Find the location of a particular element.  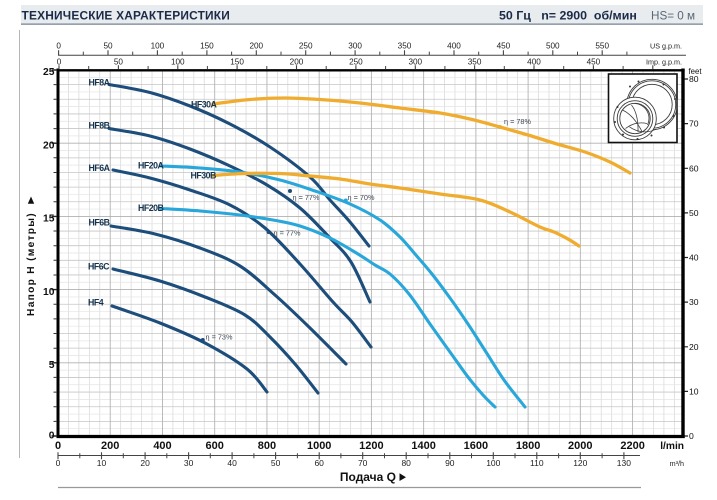

svg-text: 600 is located at coordinates (215, 446).